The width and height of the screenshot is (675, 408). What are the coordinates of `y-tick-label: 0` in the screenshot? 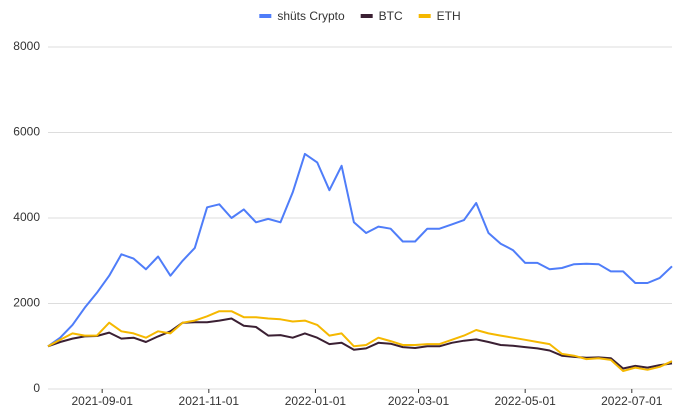 It's located at (36, 388).